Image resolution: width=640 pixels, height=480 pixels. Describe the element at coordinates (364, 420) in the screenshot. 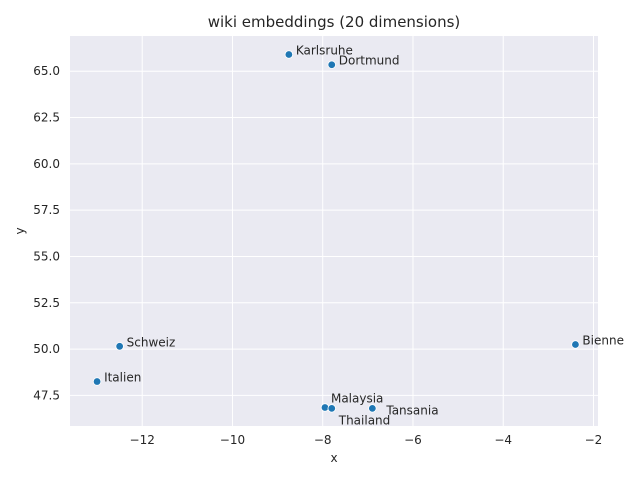

I see `point-label: Thailand` at that location.